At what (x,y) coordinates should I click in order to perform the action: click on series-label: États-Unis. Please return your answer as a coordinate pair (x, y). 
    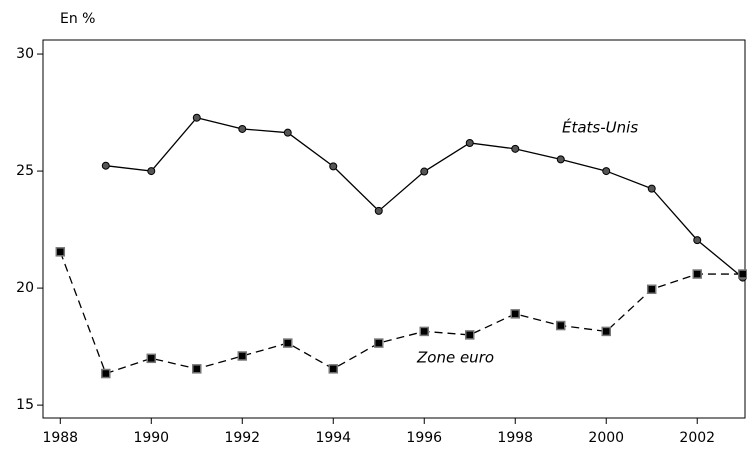
    Looking at the image, I should click on (600, 127).